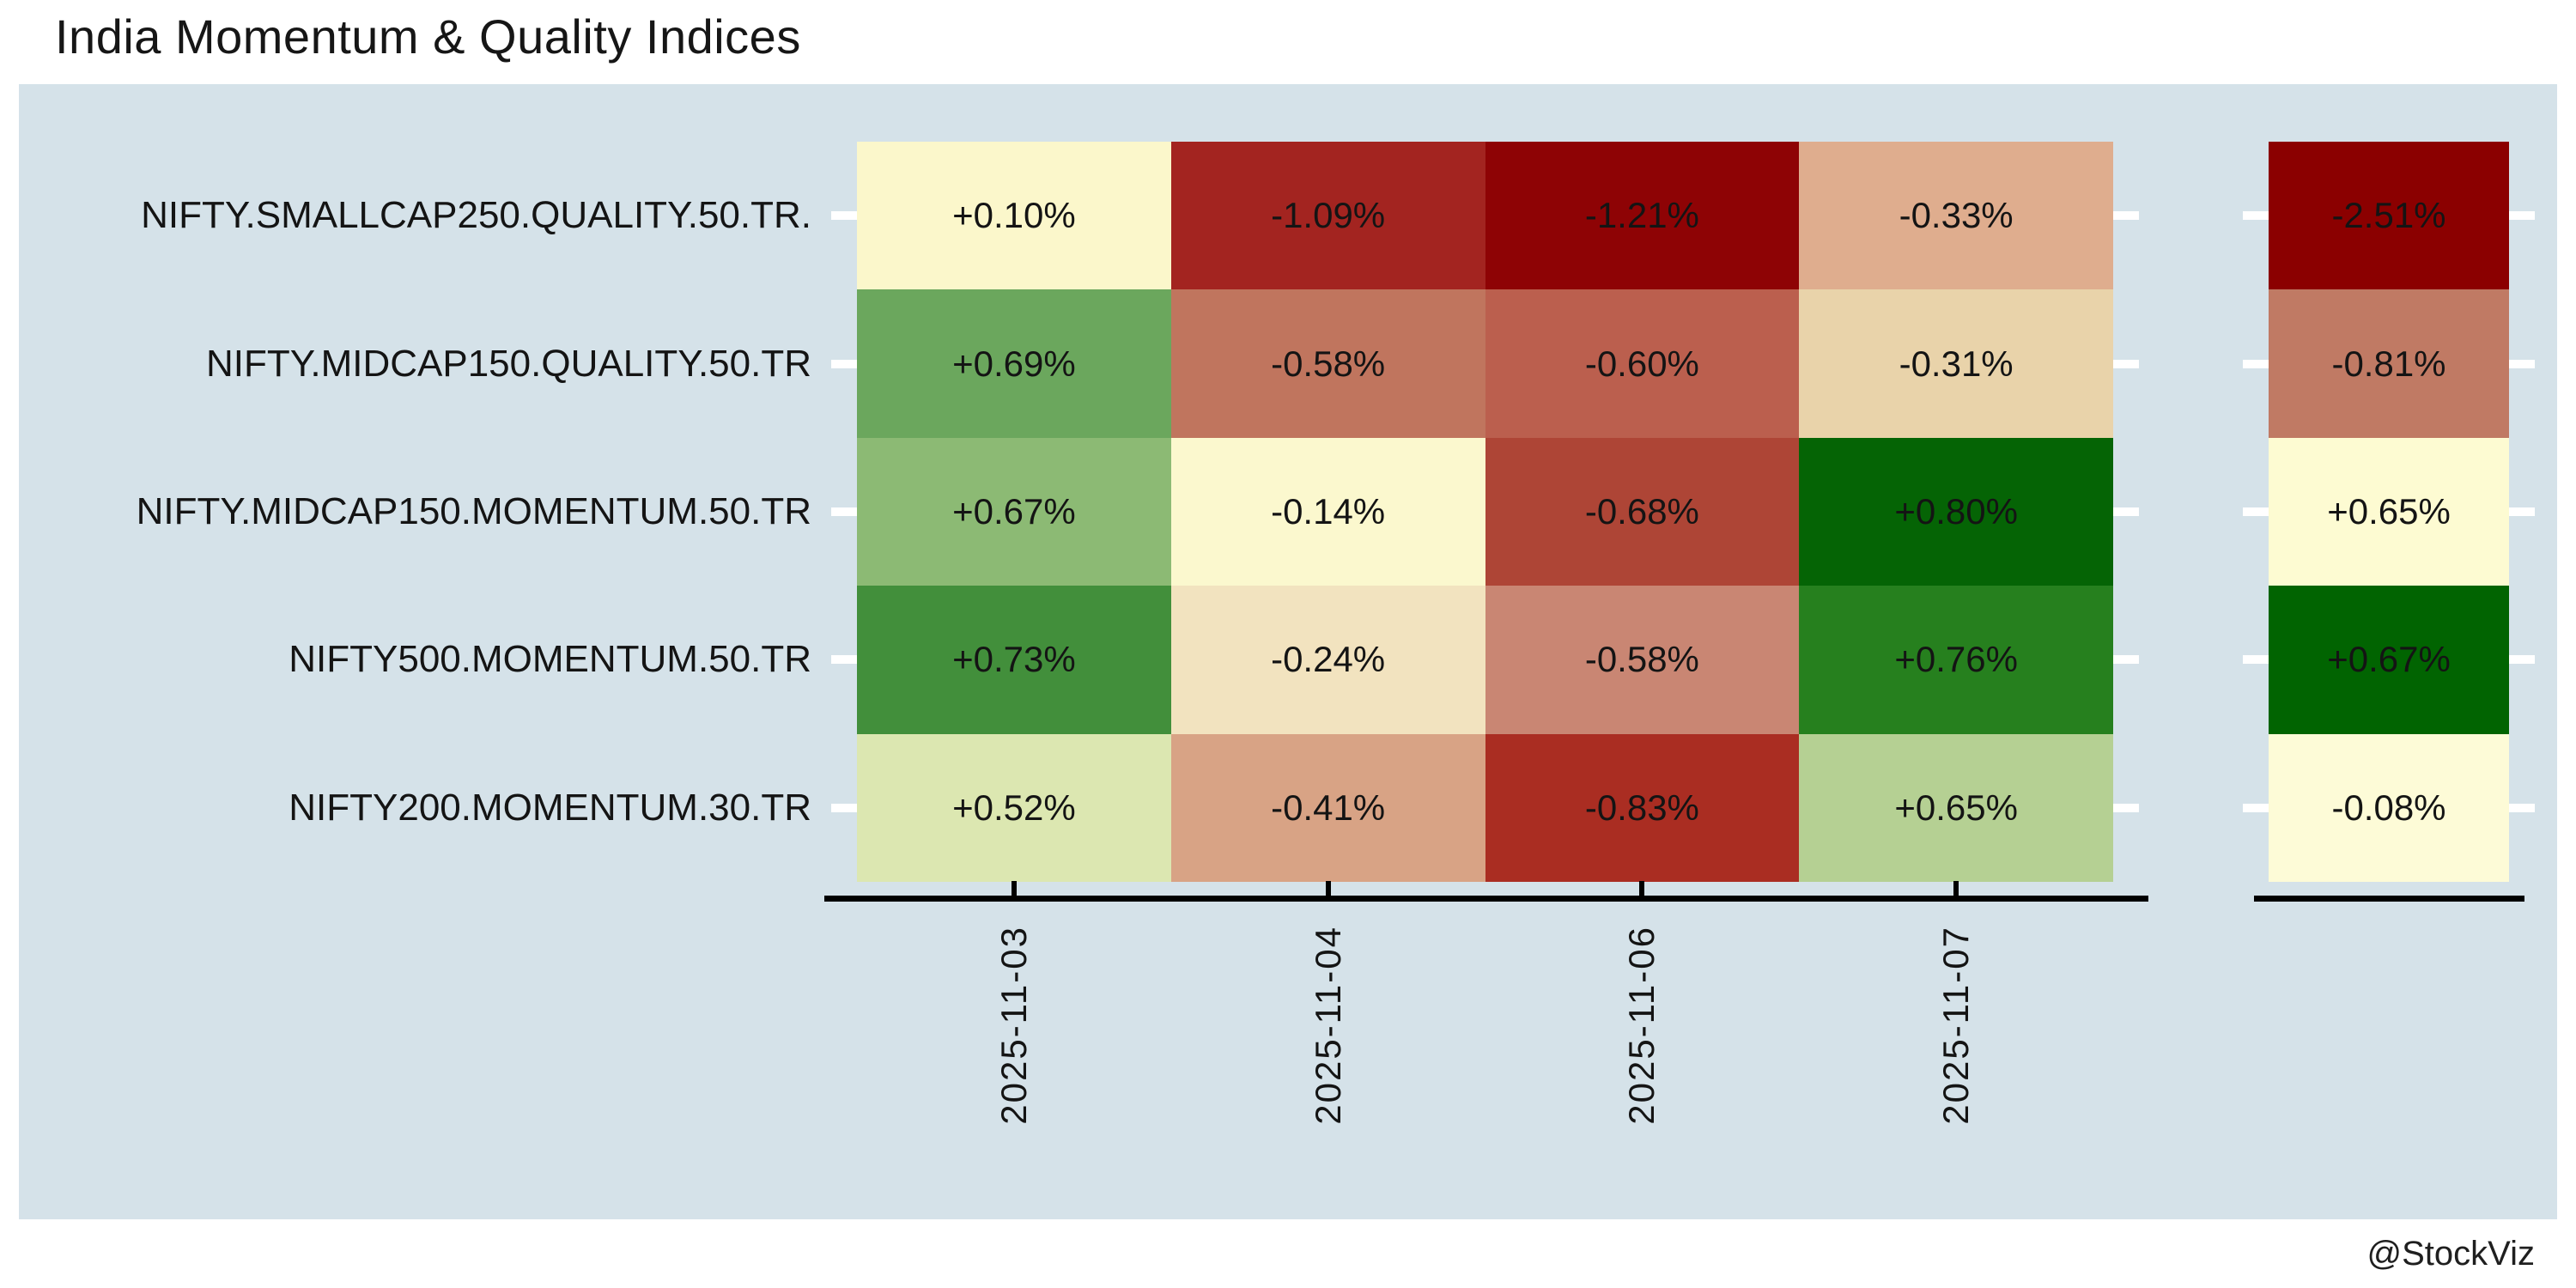  What do you see at coordinates (1327, 1025) in the screenshot?
I see `x-axis-label: 2025-11-04` at bounding box center [1327, 1025].